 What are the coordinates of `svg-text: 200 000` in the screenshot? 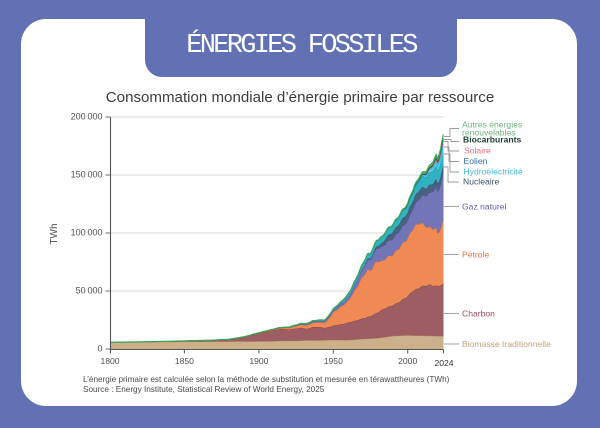 It's located at (87, 117).